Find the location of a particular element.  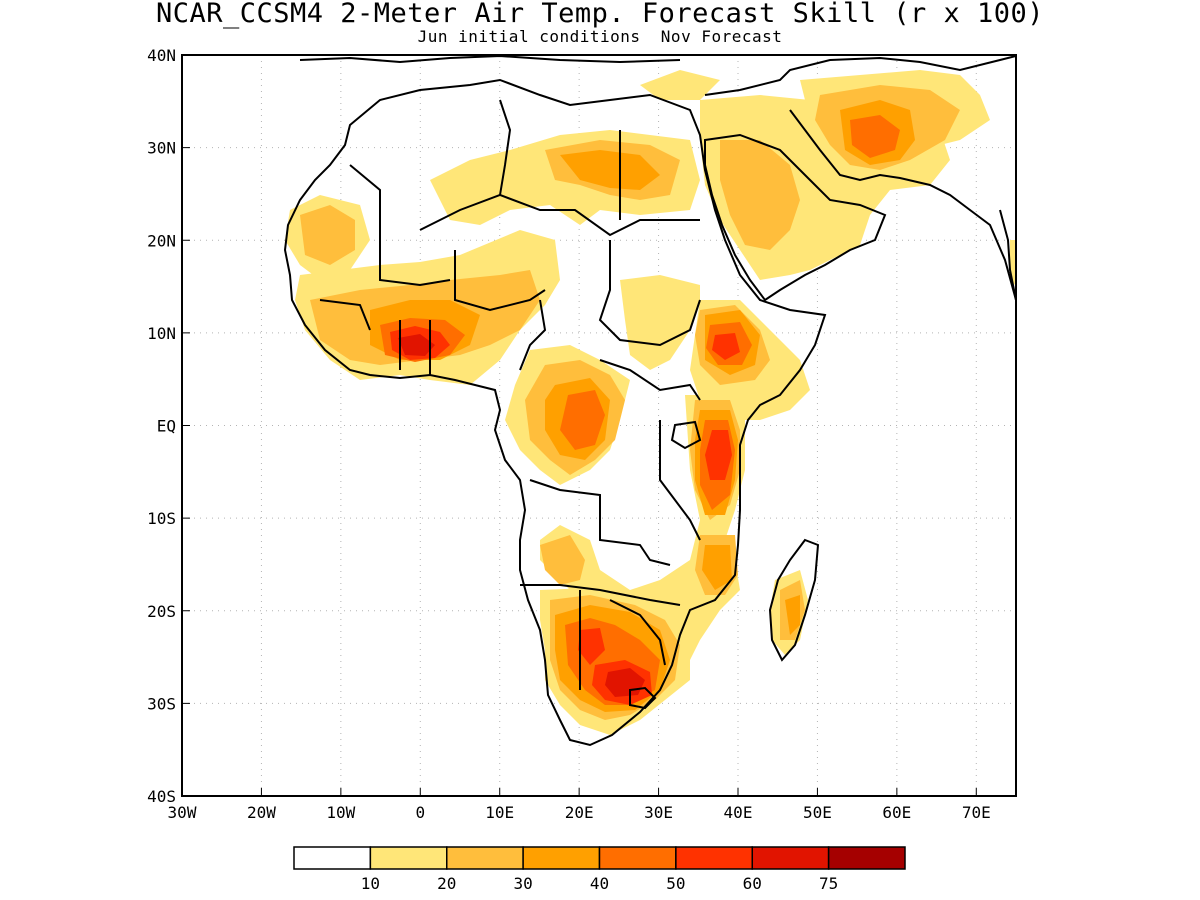

lon-tick-label: 30W is located at coordinates (182, 812).